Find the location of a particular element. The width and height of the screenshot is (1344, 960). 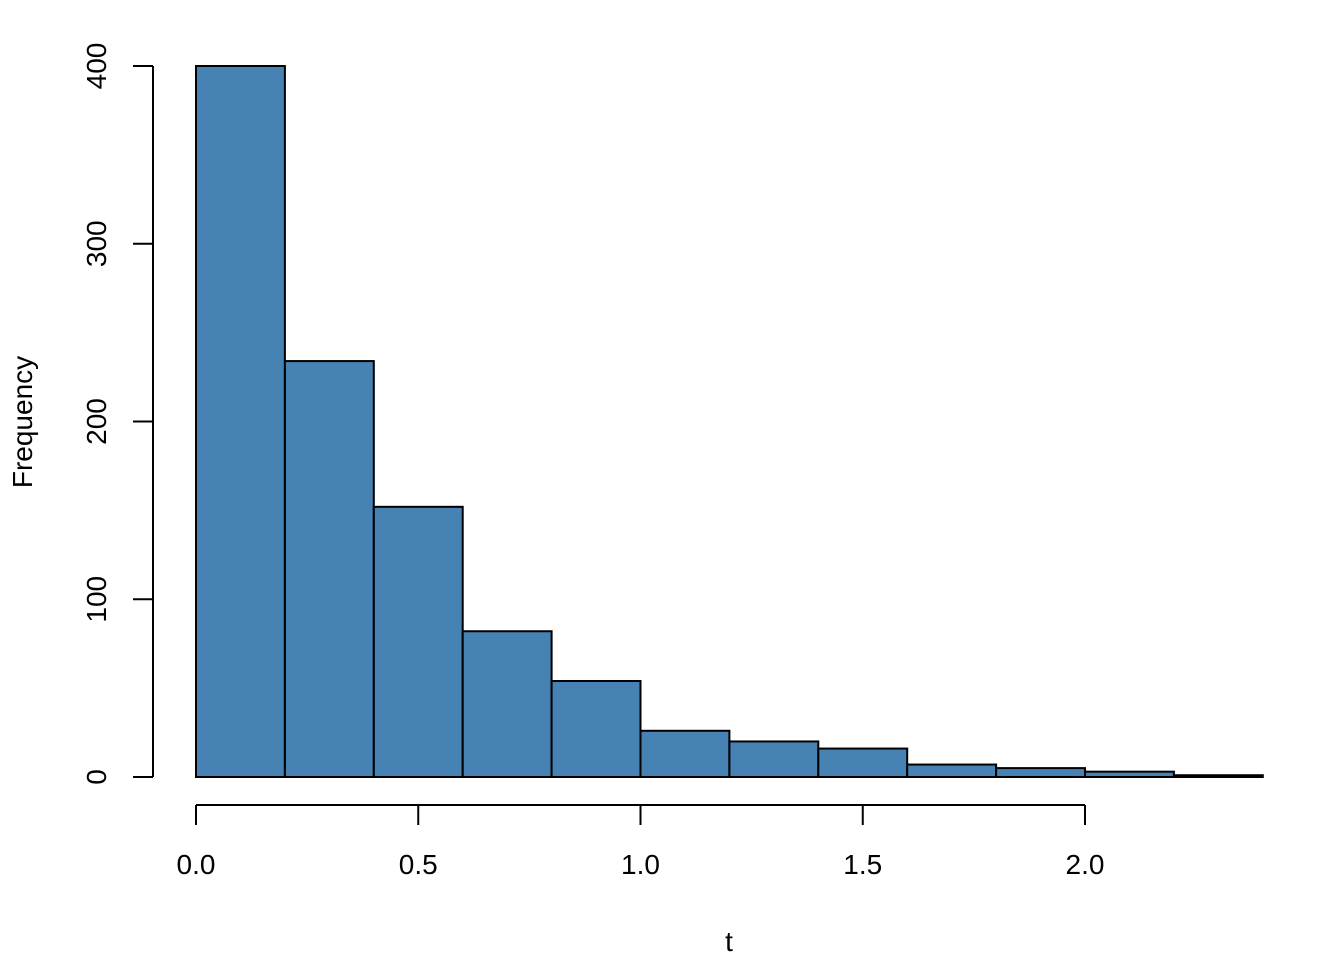

y-tick-label: 0 is located at coordinates (96, 777).